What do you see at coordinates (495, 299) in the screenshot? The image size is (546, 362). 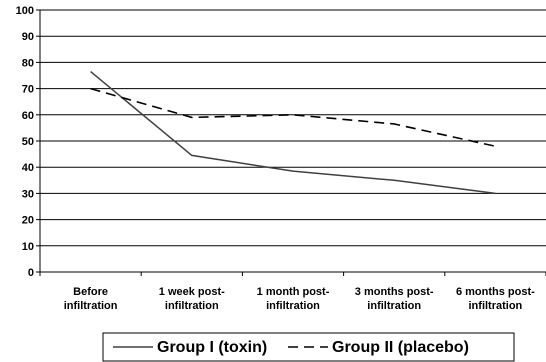 I see `x-tick-label: 6 months post-infiltration` at bounding box center [495, 299].